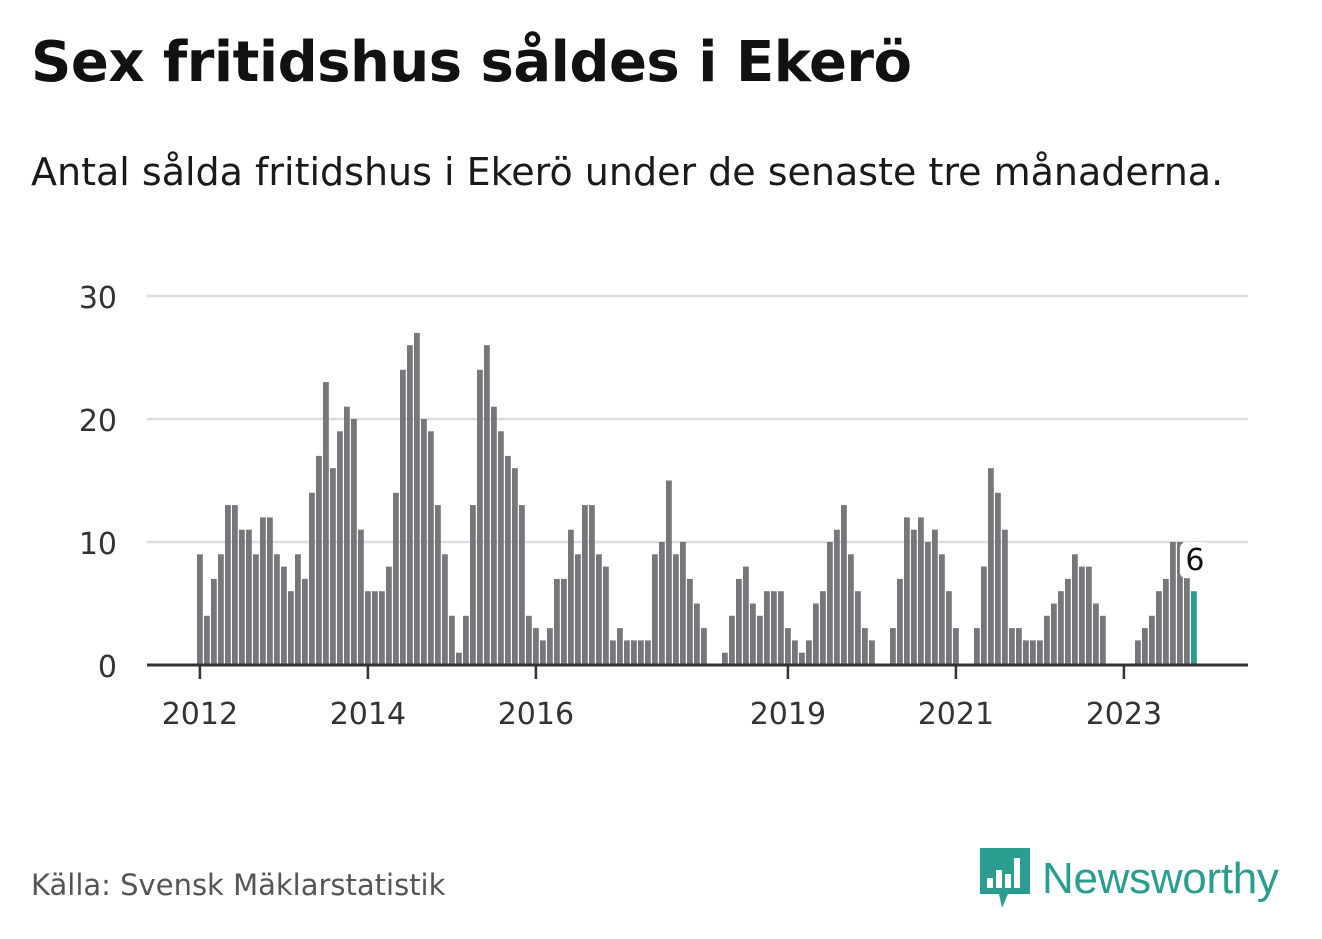 The image size is (1322, 939). Describe the element at coordinates (98, 298) in the screenshot. I see `y-tick-label: 30` at that location.